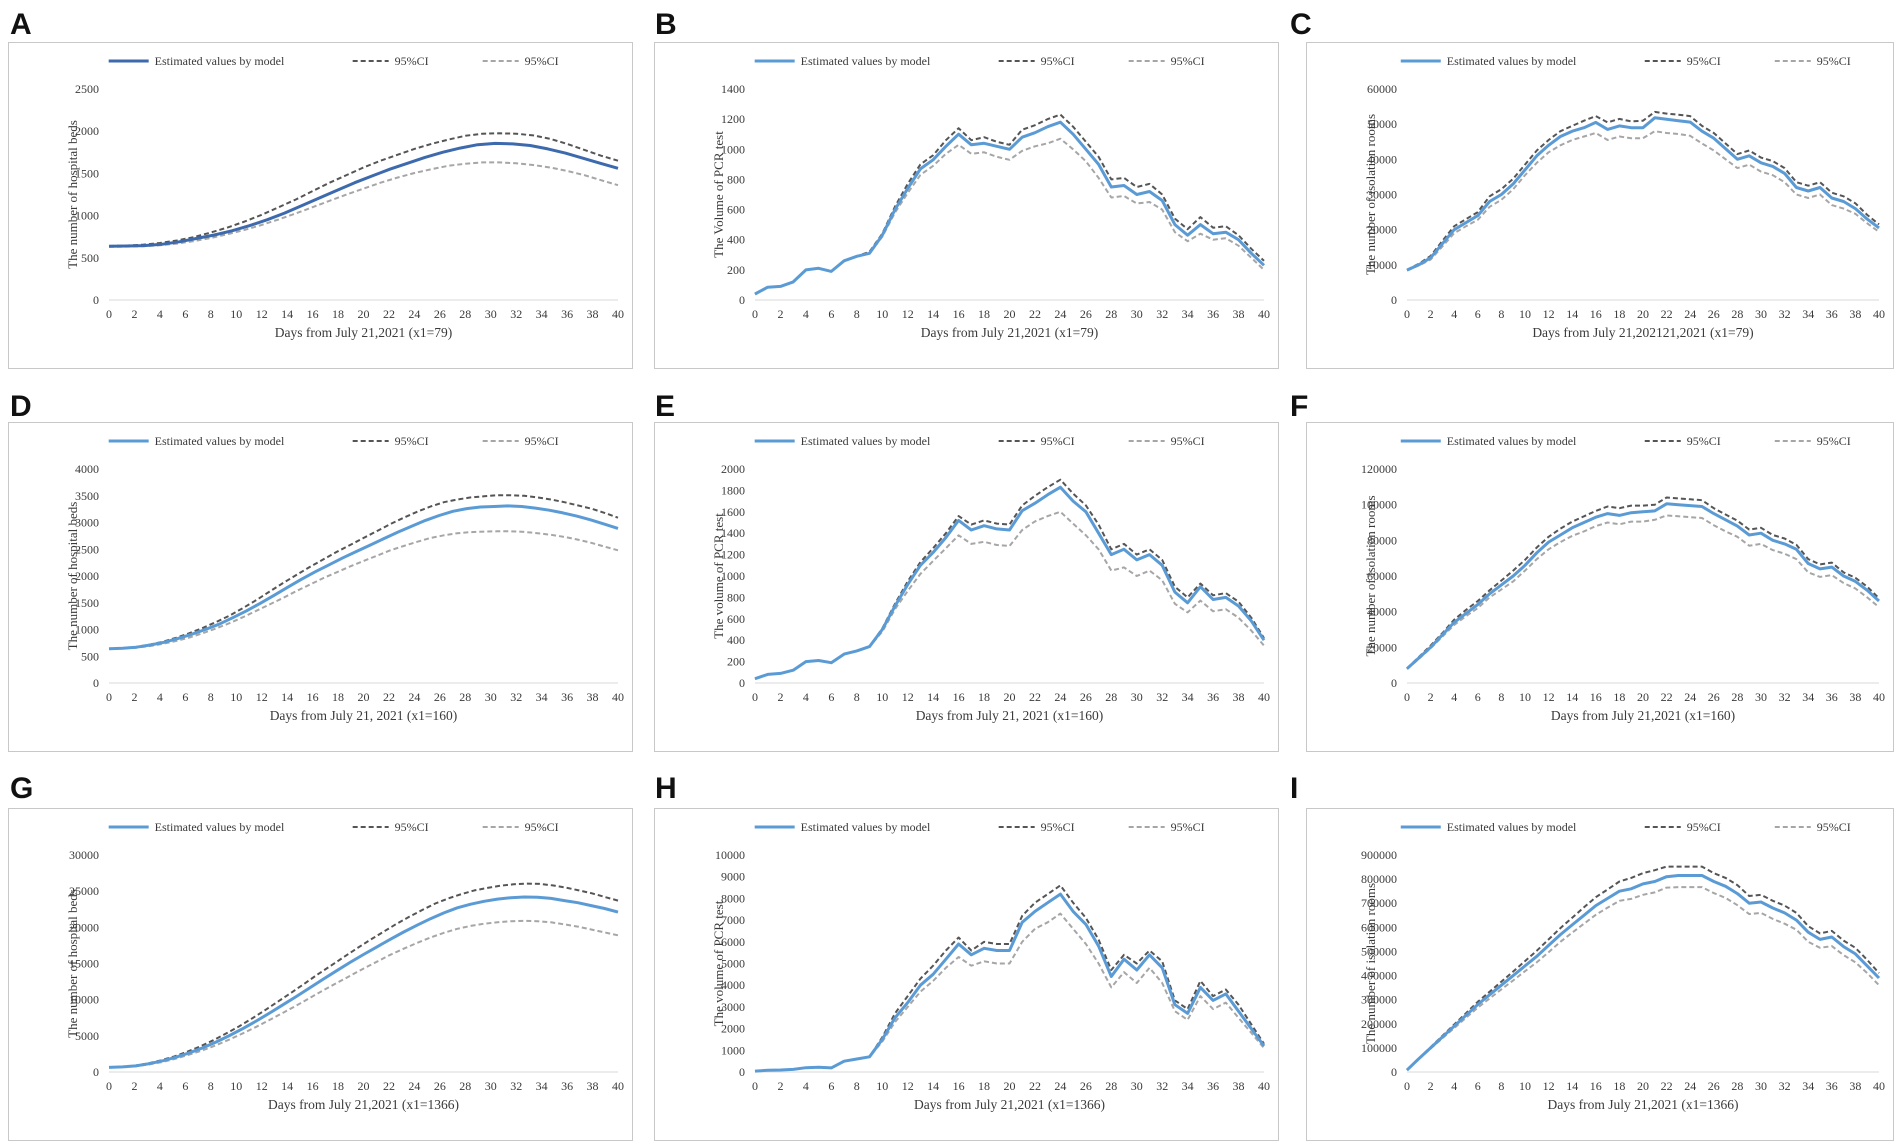  Describe the element at coordinates (1407, 697) in the screenshot. I see `x-tick-label: 0` at that location.